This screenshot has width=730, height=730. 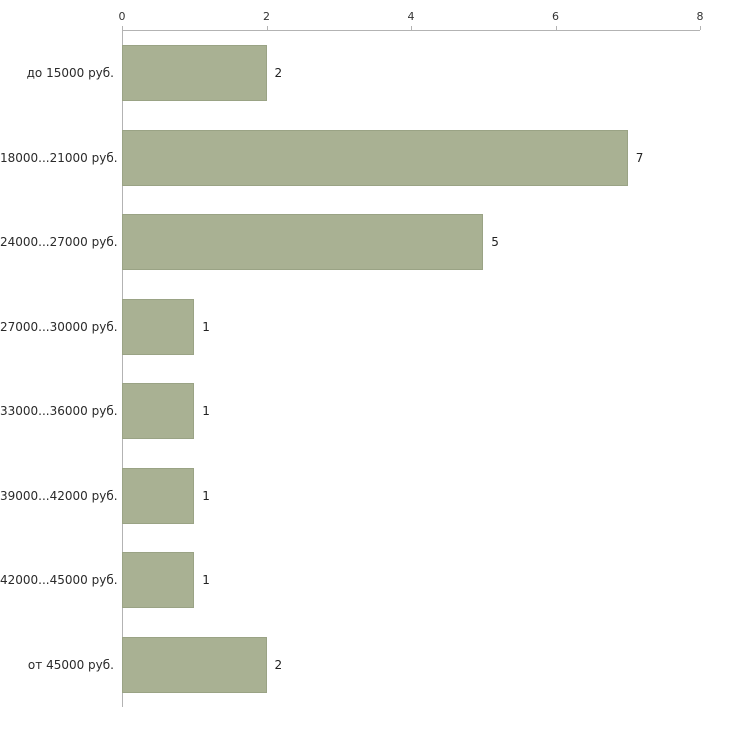 I want to click on bar-row: 24000...27000 руб. 5, so click(x=365, y=242).